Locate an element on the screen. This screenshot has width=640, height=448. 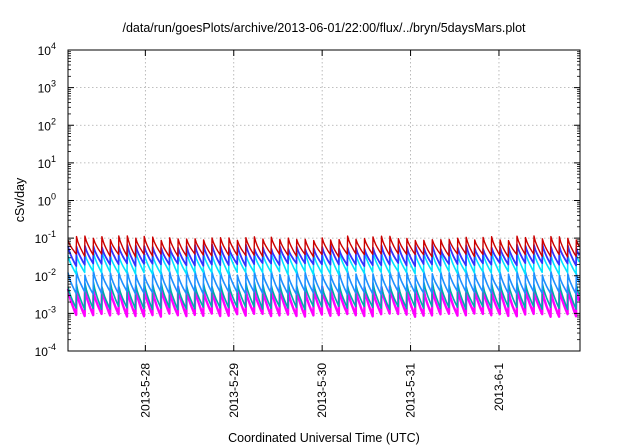
y-tick-label: 10⁰ is located at coordinates (47, 200).